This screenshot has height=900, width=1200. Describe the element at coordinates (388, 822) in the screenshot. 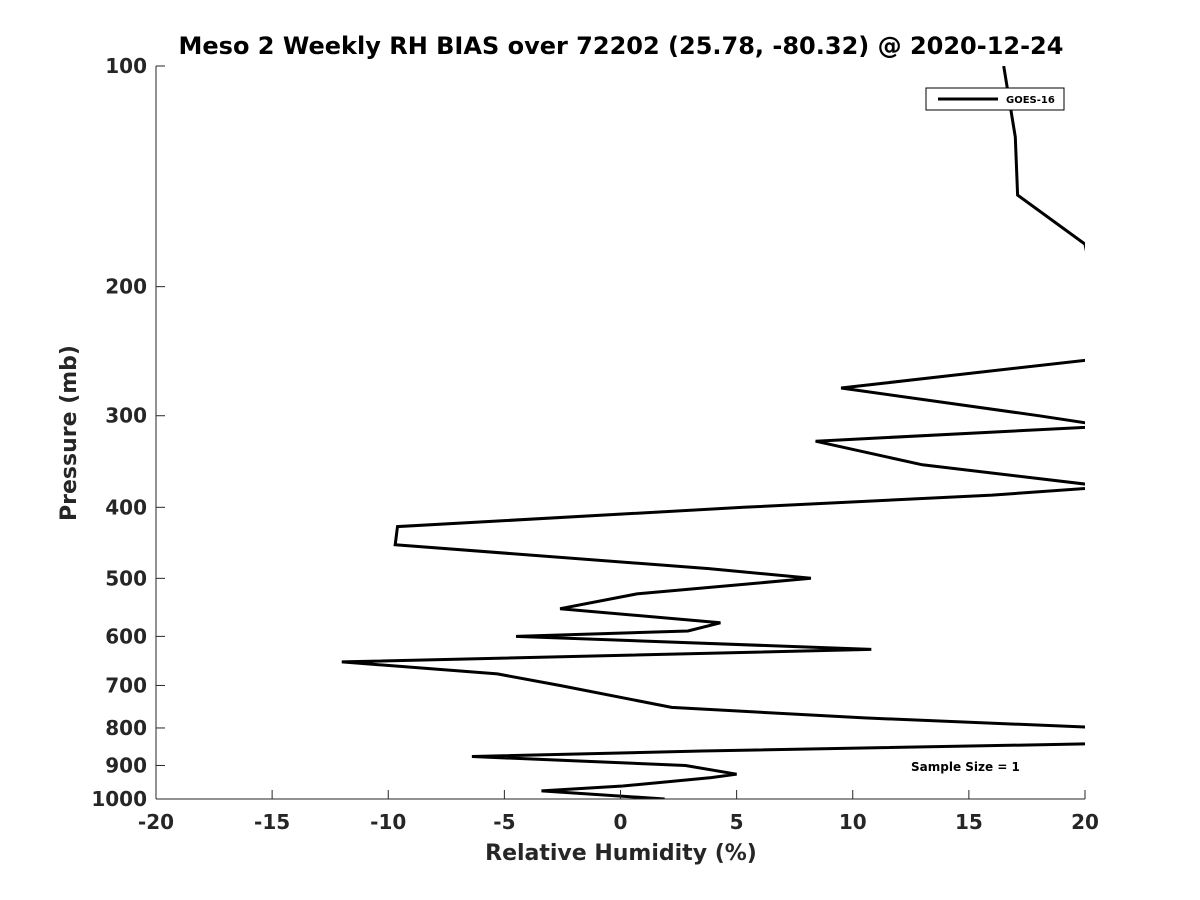

I see `x-tick-label: -10` at that location.